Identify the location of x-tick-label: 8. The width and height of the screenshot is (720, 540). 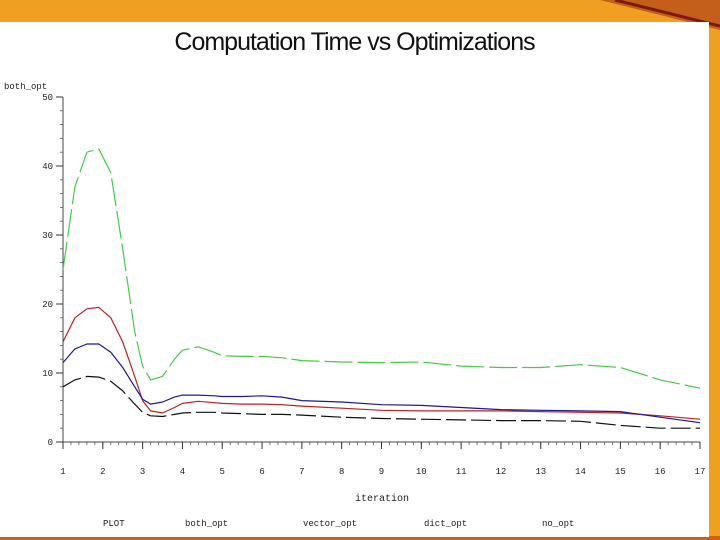
(341, 472).